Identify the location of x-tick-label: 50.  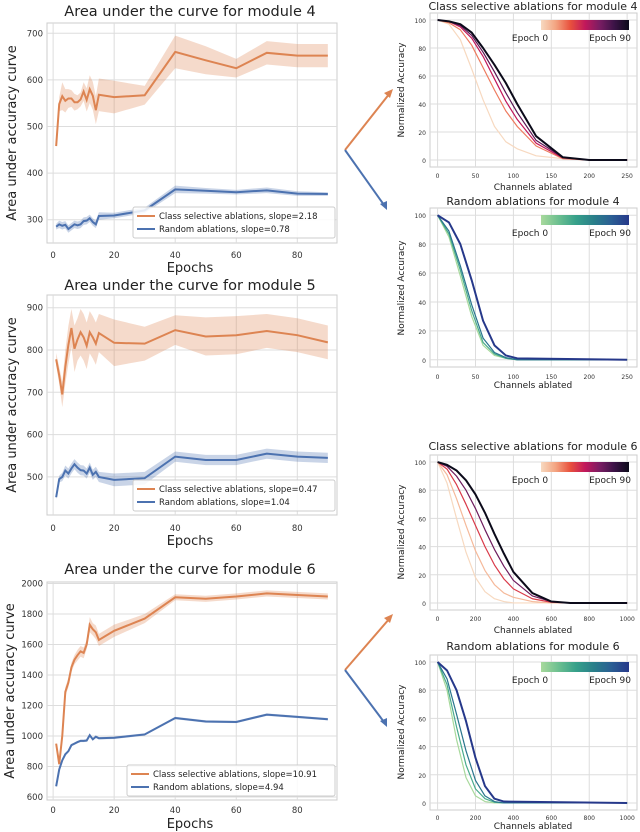
(476, 377).